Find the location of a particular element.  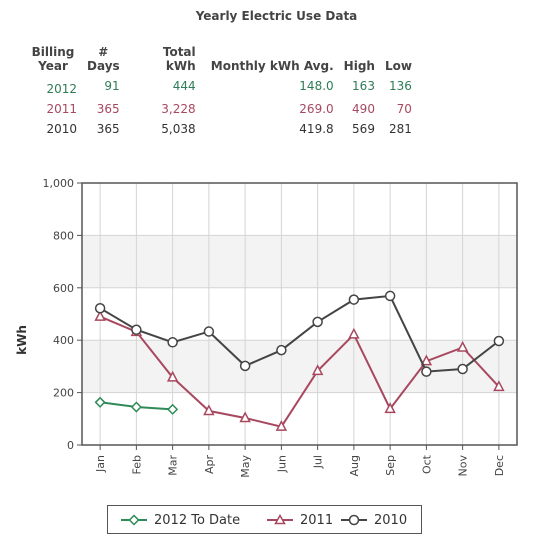

cell-year: 2010 is located at coordinates (61, 129).